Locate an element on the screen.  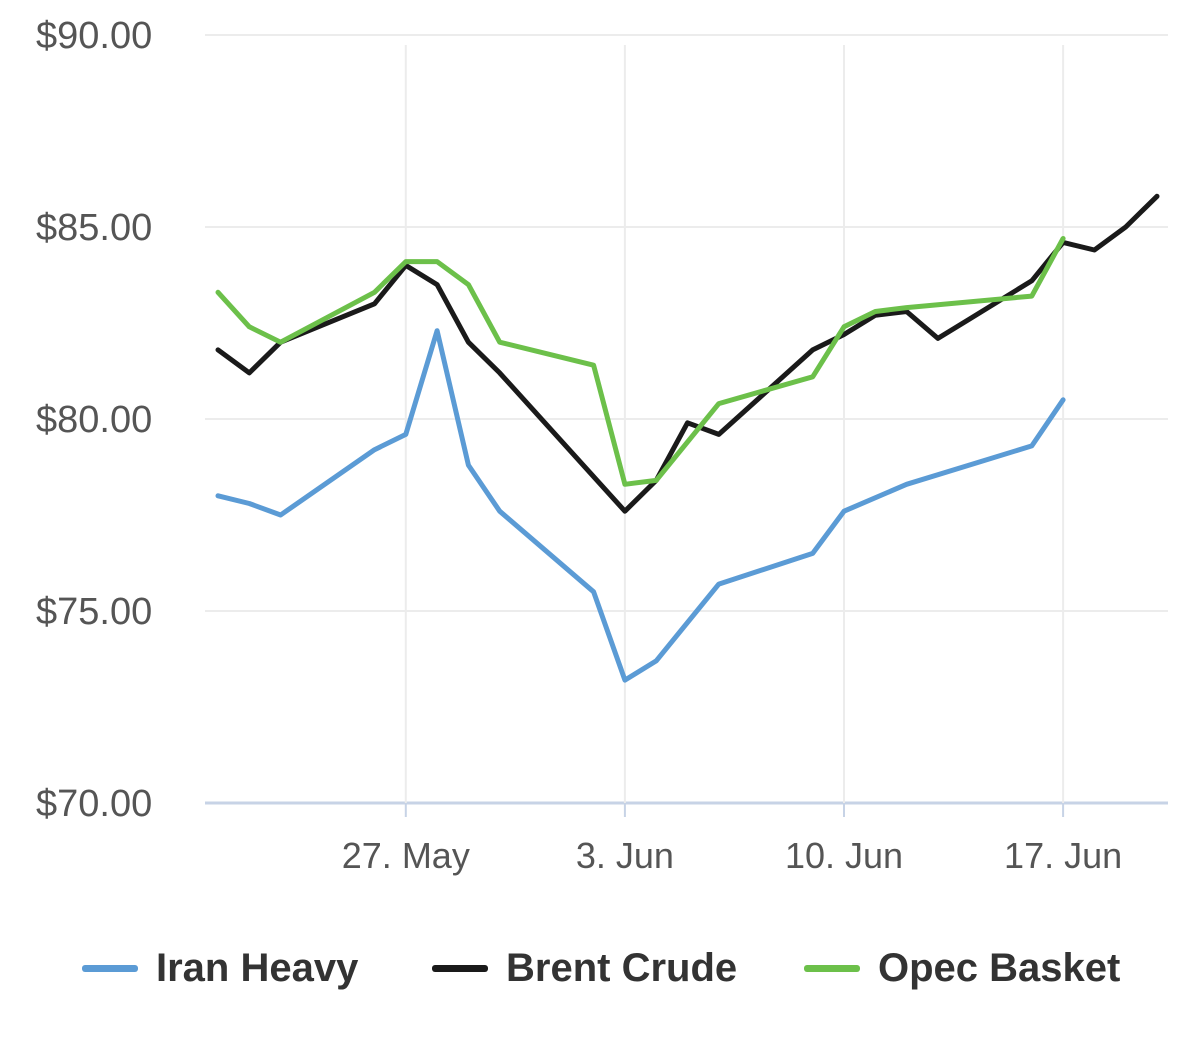
y-tick-label: $80.00 is located at coordinates (94, 420).